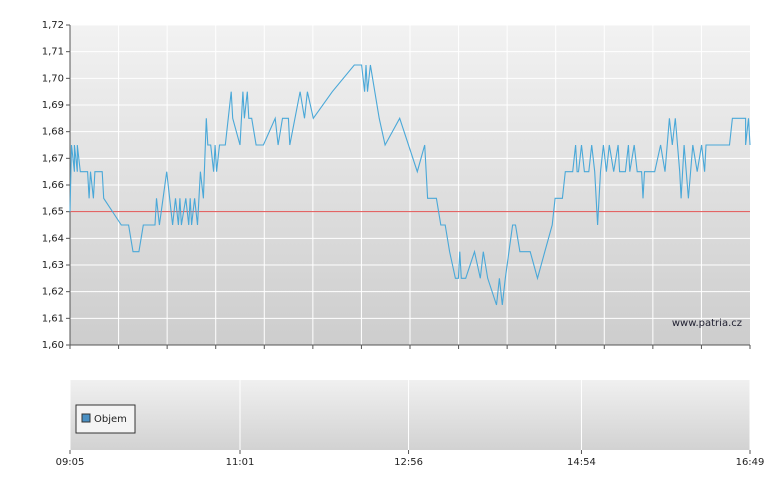 This screenshot has height=490, width=780. What do you see at coordinates (110, 419) in the screenshot?
I see `legend-label: Objem` at bounding box center [110, 419].